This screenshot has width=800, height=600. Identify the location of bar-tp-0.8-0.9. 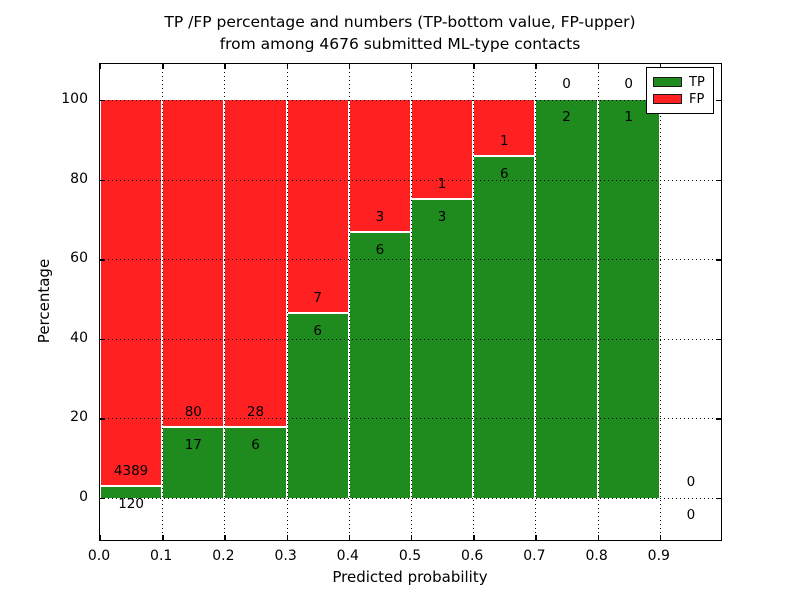
(628, 299).